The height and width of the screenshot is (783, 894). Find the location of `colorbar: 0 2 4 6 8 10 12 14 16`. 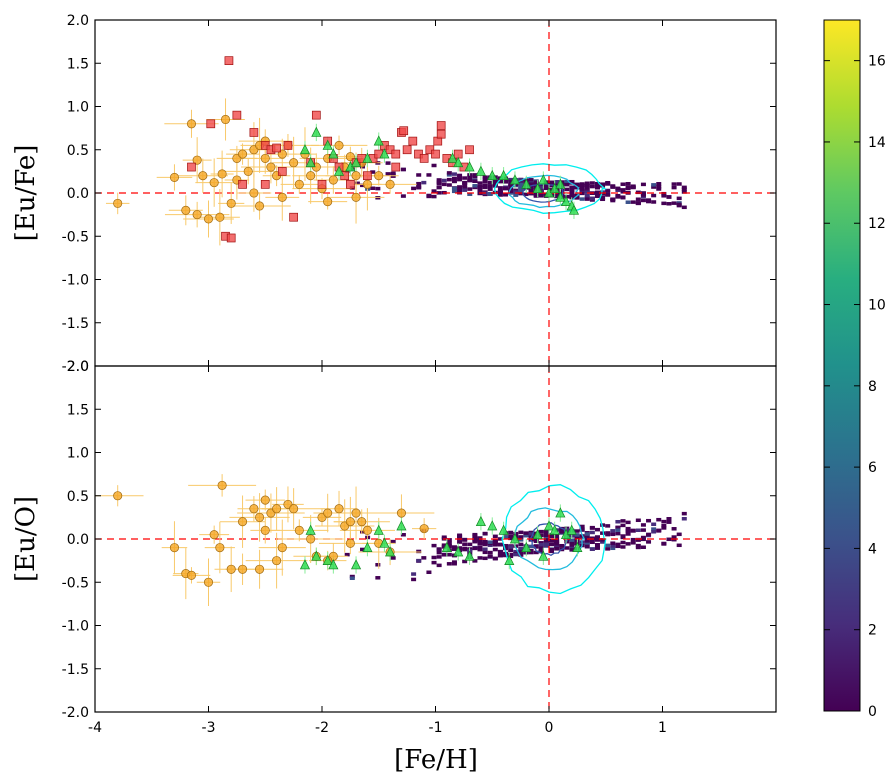

colorbar: 0 2 4 6 8 10 12 14 16 is located at coordinates (854, 369).